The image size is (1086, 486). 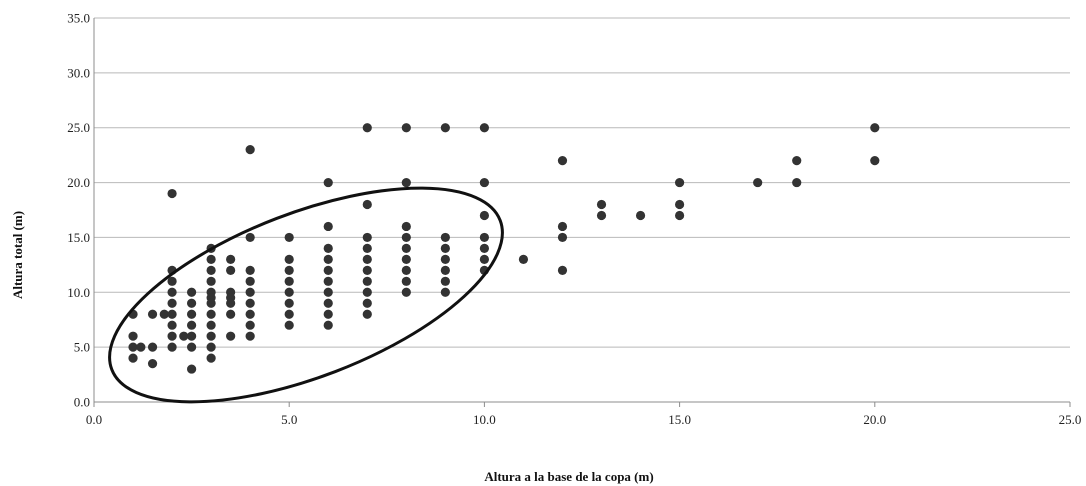 I want to click on y-axis-title: Altura total (m), so click(x=17, y=255).